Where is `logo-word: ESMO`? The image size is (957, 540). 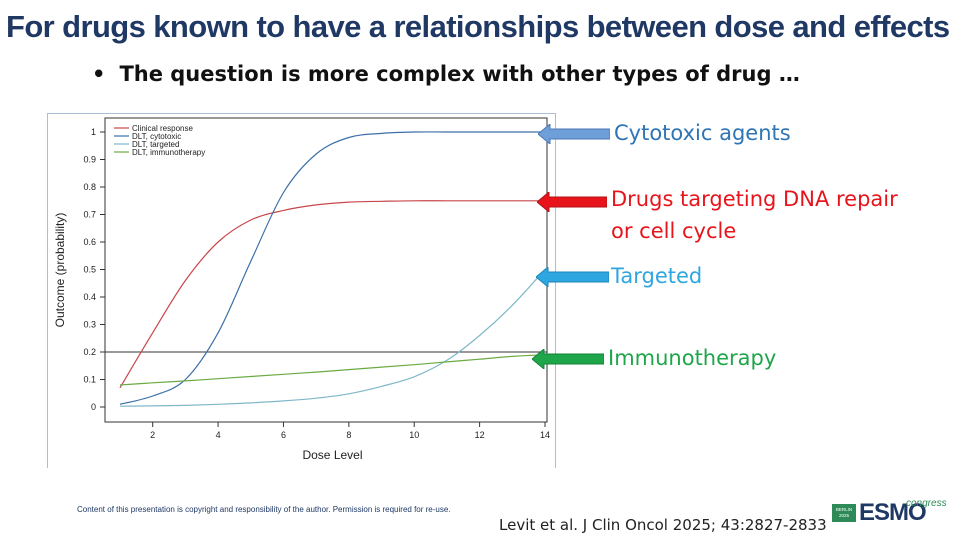
logo-word: ESMO is located at coordinates (893, 512).